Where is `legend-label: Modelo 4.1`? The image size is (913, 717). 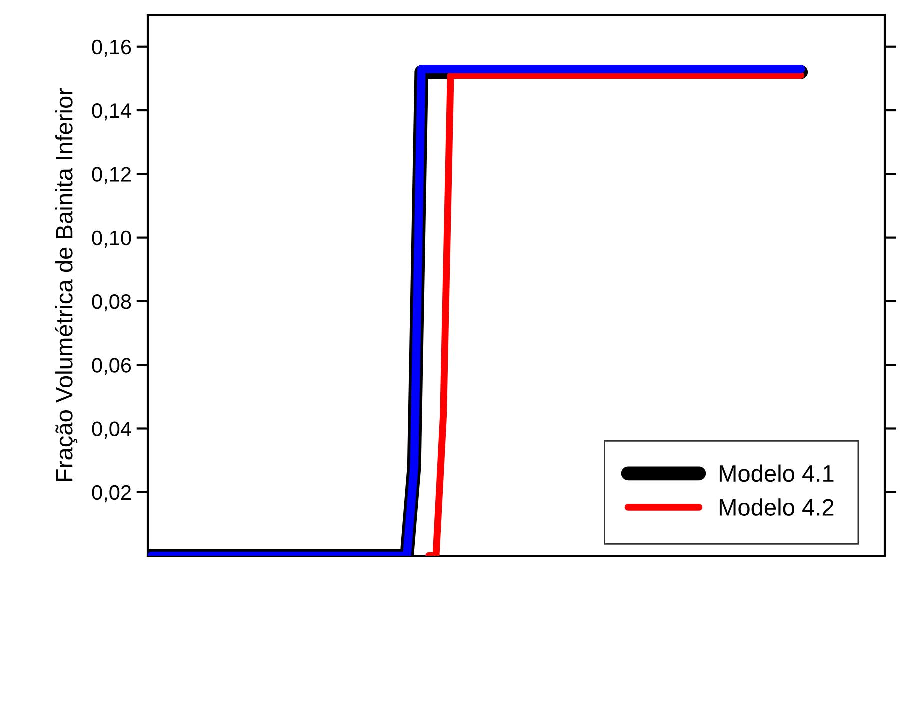 legend-label: Modelo 4.1 is located at coordinates (777, 473).